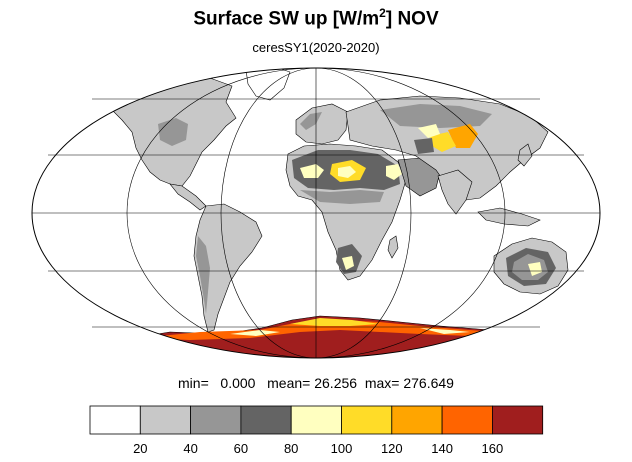 The image size is (632, 462). Describe the element at coordinates (188, 197) in the screenshot. I see `central-america-landmass` at that location.